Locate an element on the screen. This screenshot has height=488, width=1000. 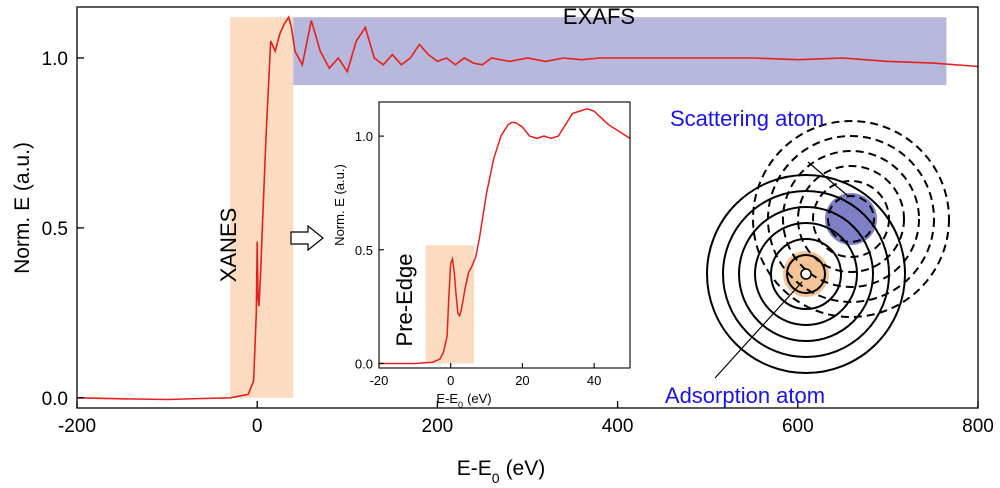
inset-plot-frame is located at coordinates (504, 235).